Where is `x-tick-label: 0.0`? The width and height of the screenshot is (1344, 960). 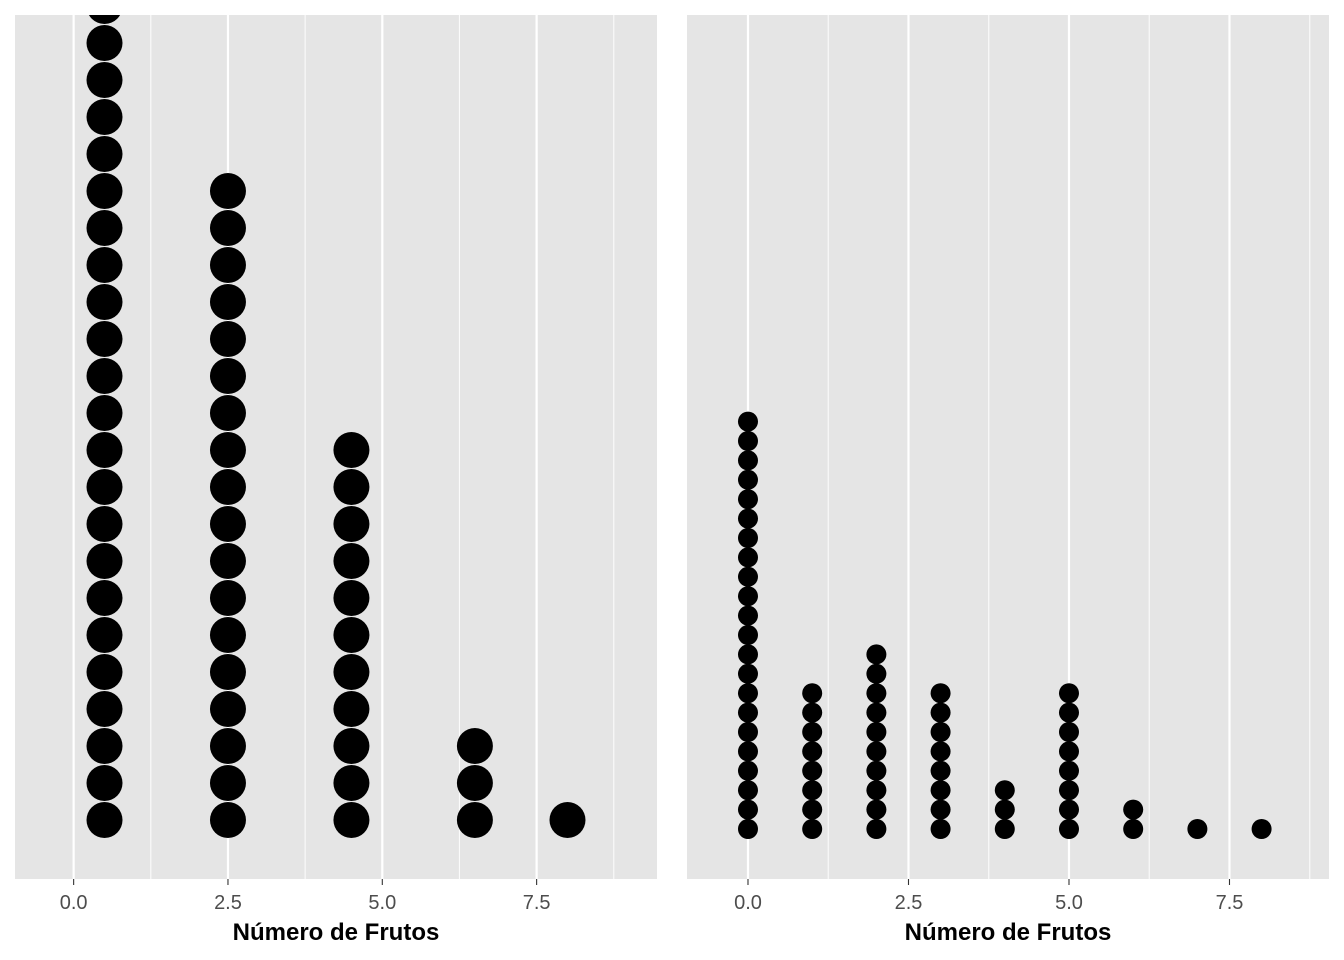
x-tick-label: 0.0 is located at coordinates (74, 903).